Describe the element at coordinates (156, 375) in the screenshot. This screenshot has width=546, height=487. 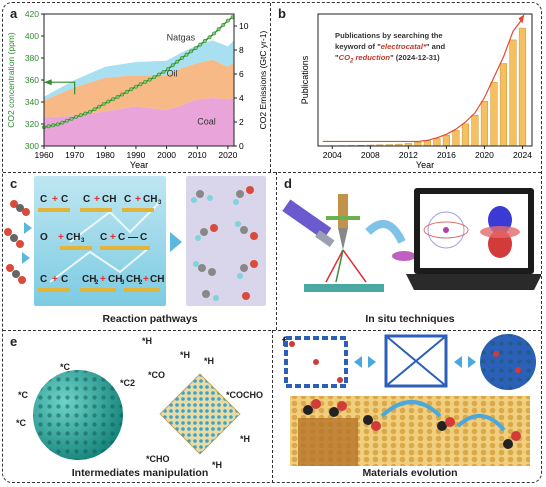
I see `label-co: *CO` at that location.